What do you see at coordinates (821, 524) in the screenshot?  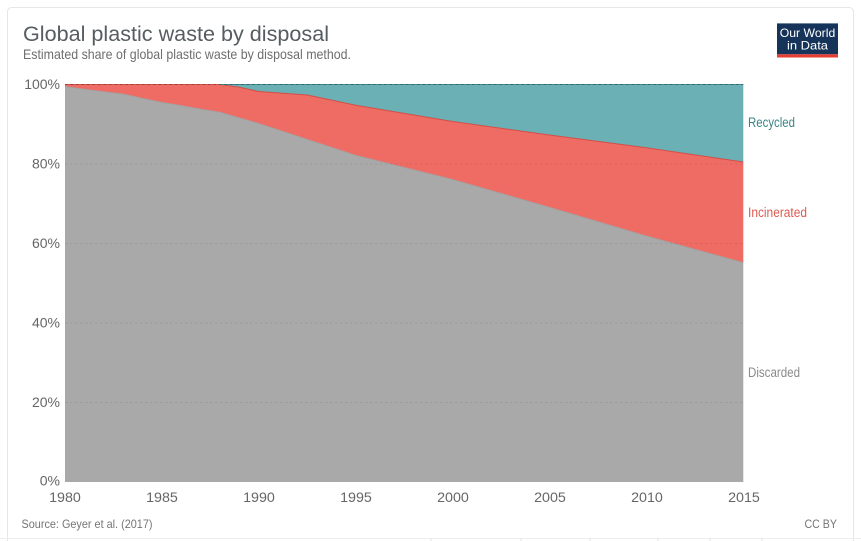 I see `svg-text: CC BY` at bounding box center [821, 524].